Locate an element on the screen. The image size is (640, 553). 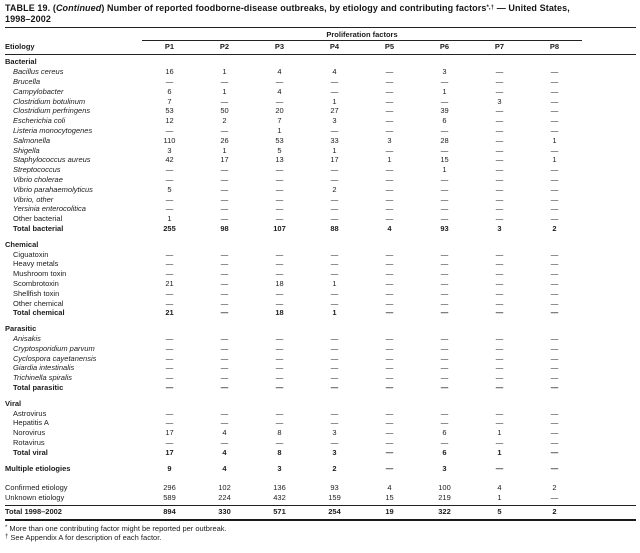
table-row: Shellfish toxin — — — — — — — — is located at coordinates (320, 294).